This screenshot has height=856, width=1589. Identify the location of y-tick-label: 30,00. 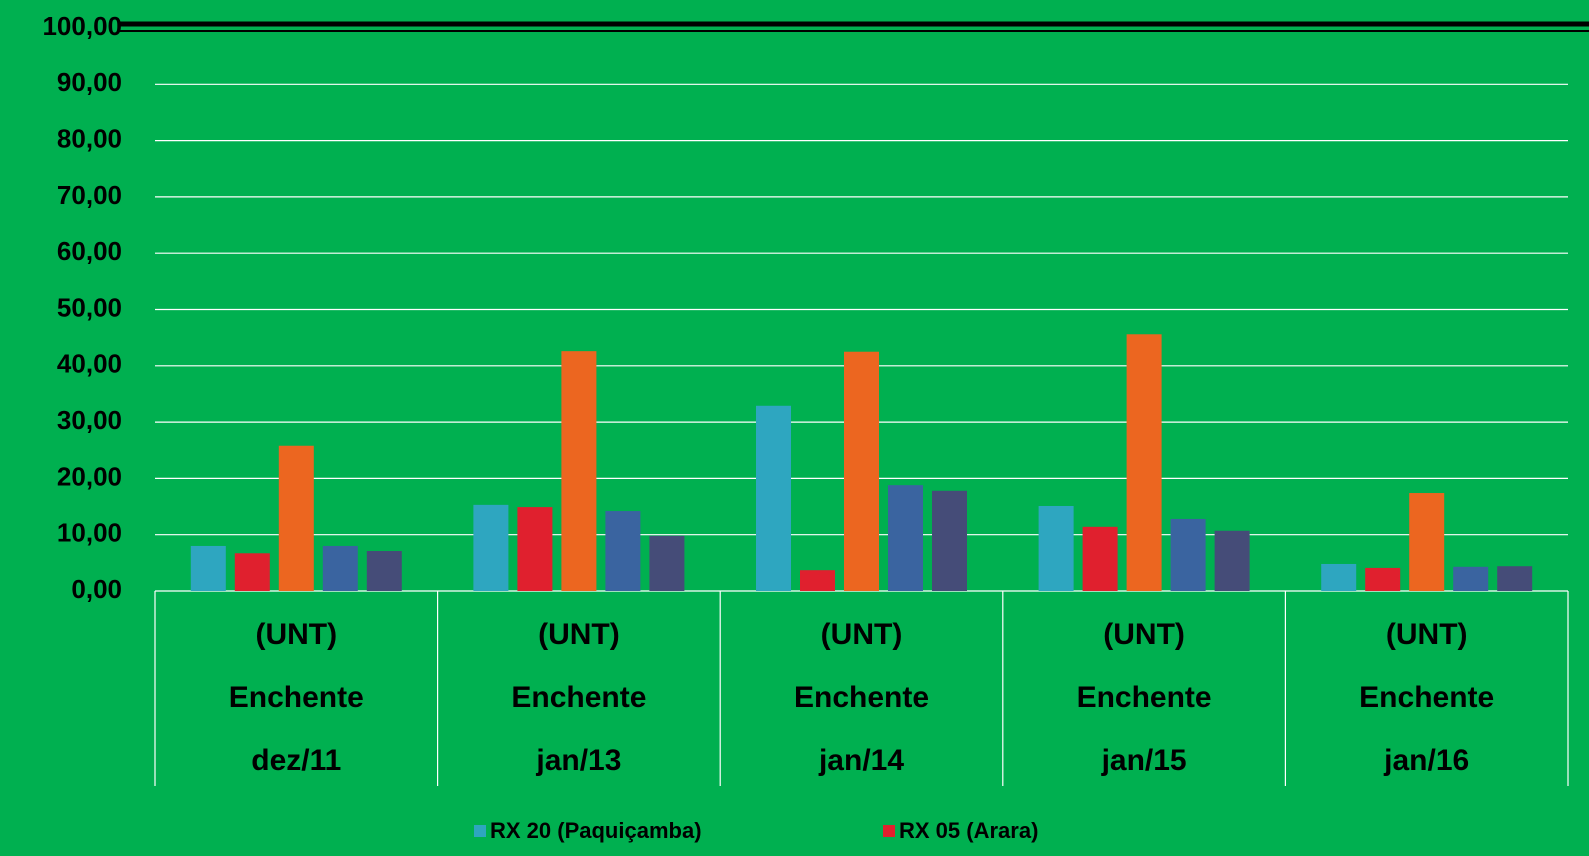
(89, 420).